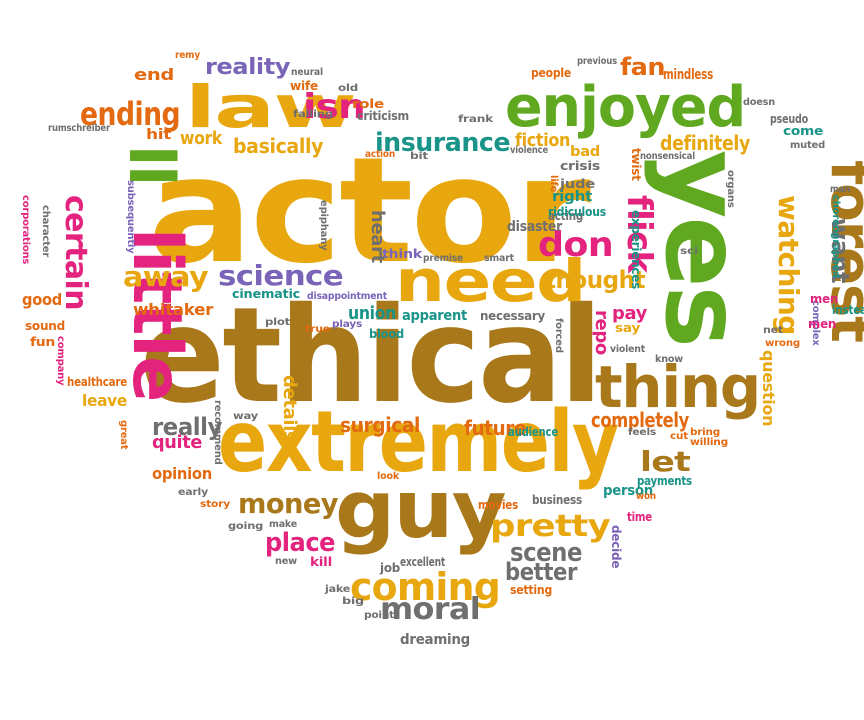 The width and height of the screenshot is (864, 720). Describe the element at coordinates (705, 143) in the screenshot. I see `word-definitely: definitely` at that location.